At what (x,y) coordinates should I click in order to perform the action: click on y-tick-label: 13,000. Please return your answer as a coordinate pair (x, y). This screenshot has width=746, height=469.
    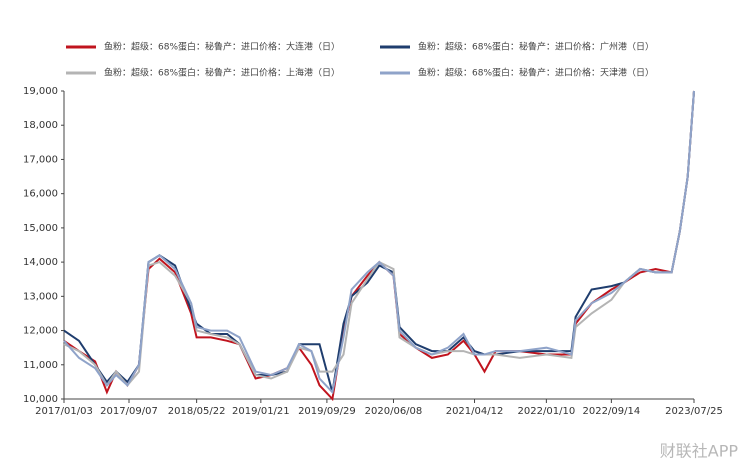
    Looking at the image, I should click on (40, 296).